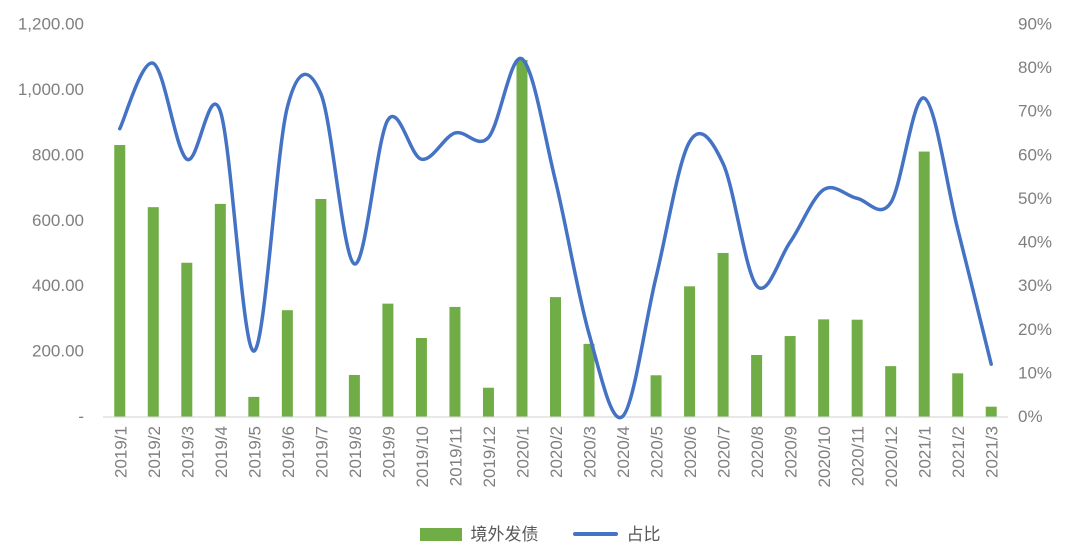 The image size is (1080, 555). What do you see at coordinates (824, 456) in the screenshot?
I see `x-axis-tick-label: 2020/10` at bounding box center [824, 456].